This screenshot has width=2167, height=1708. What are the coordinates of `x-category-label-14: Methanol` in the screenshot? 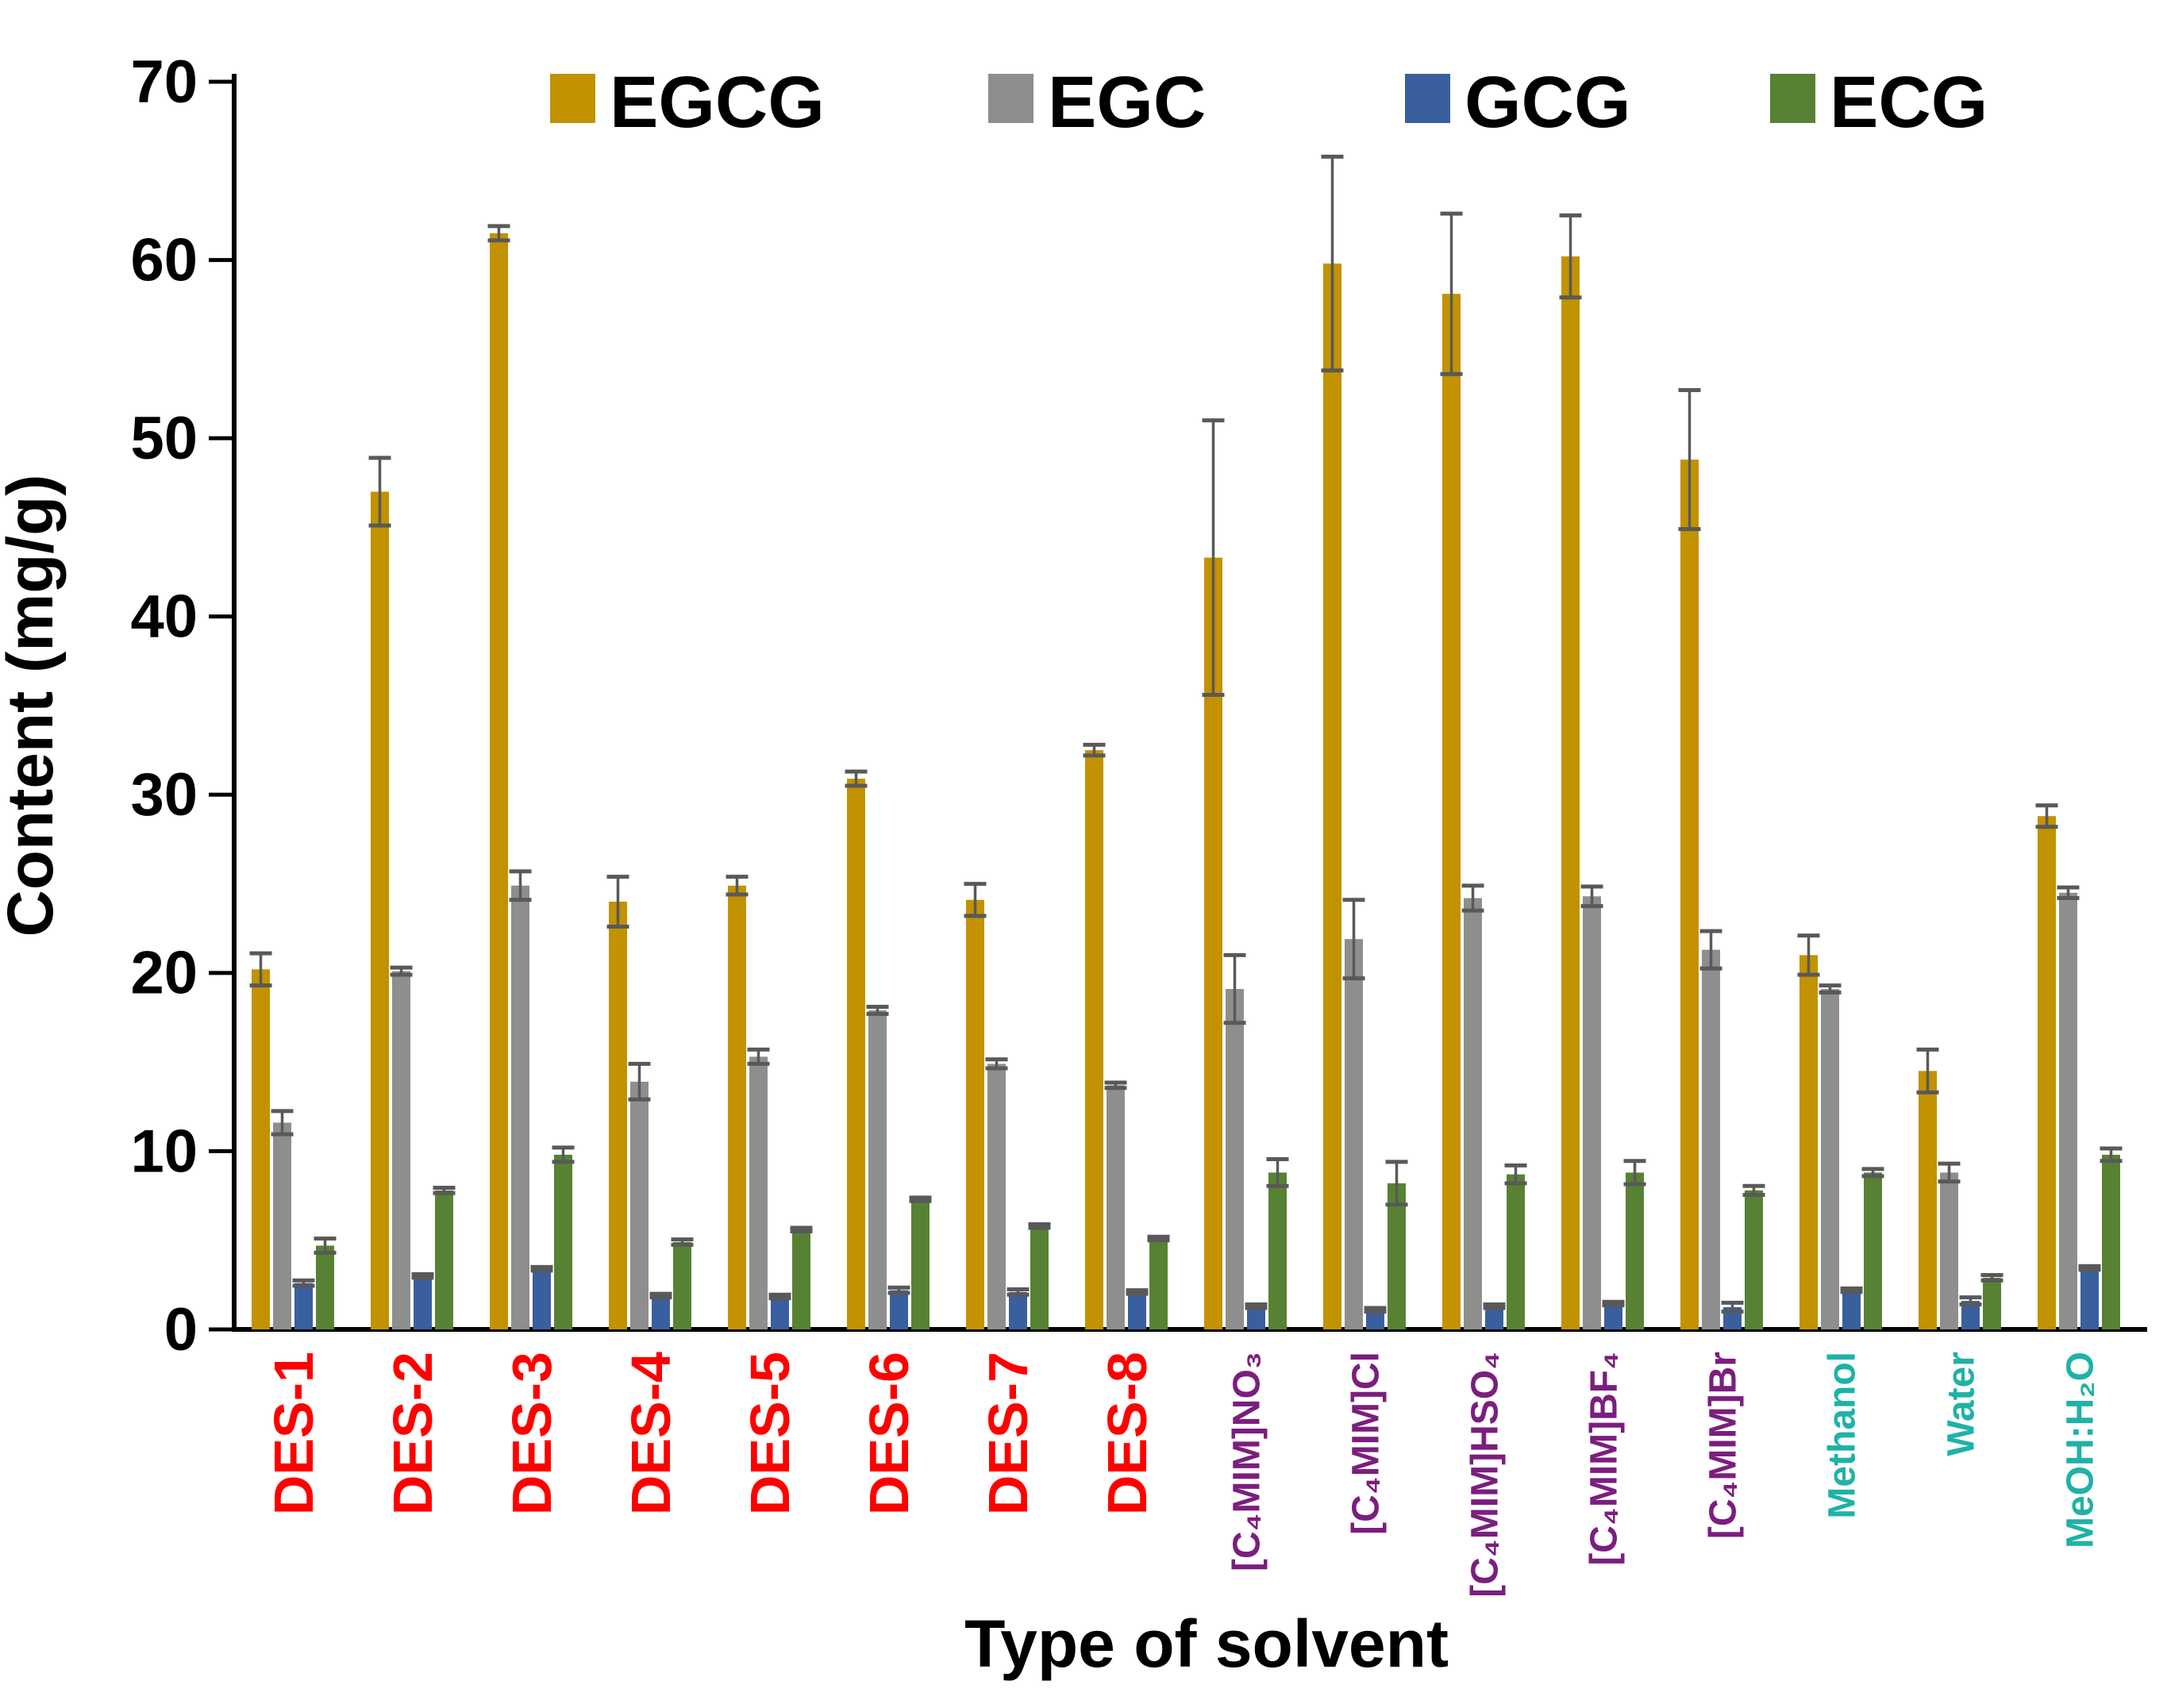 It's located at (1842, 1435).